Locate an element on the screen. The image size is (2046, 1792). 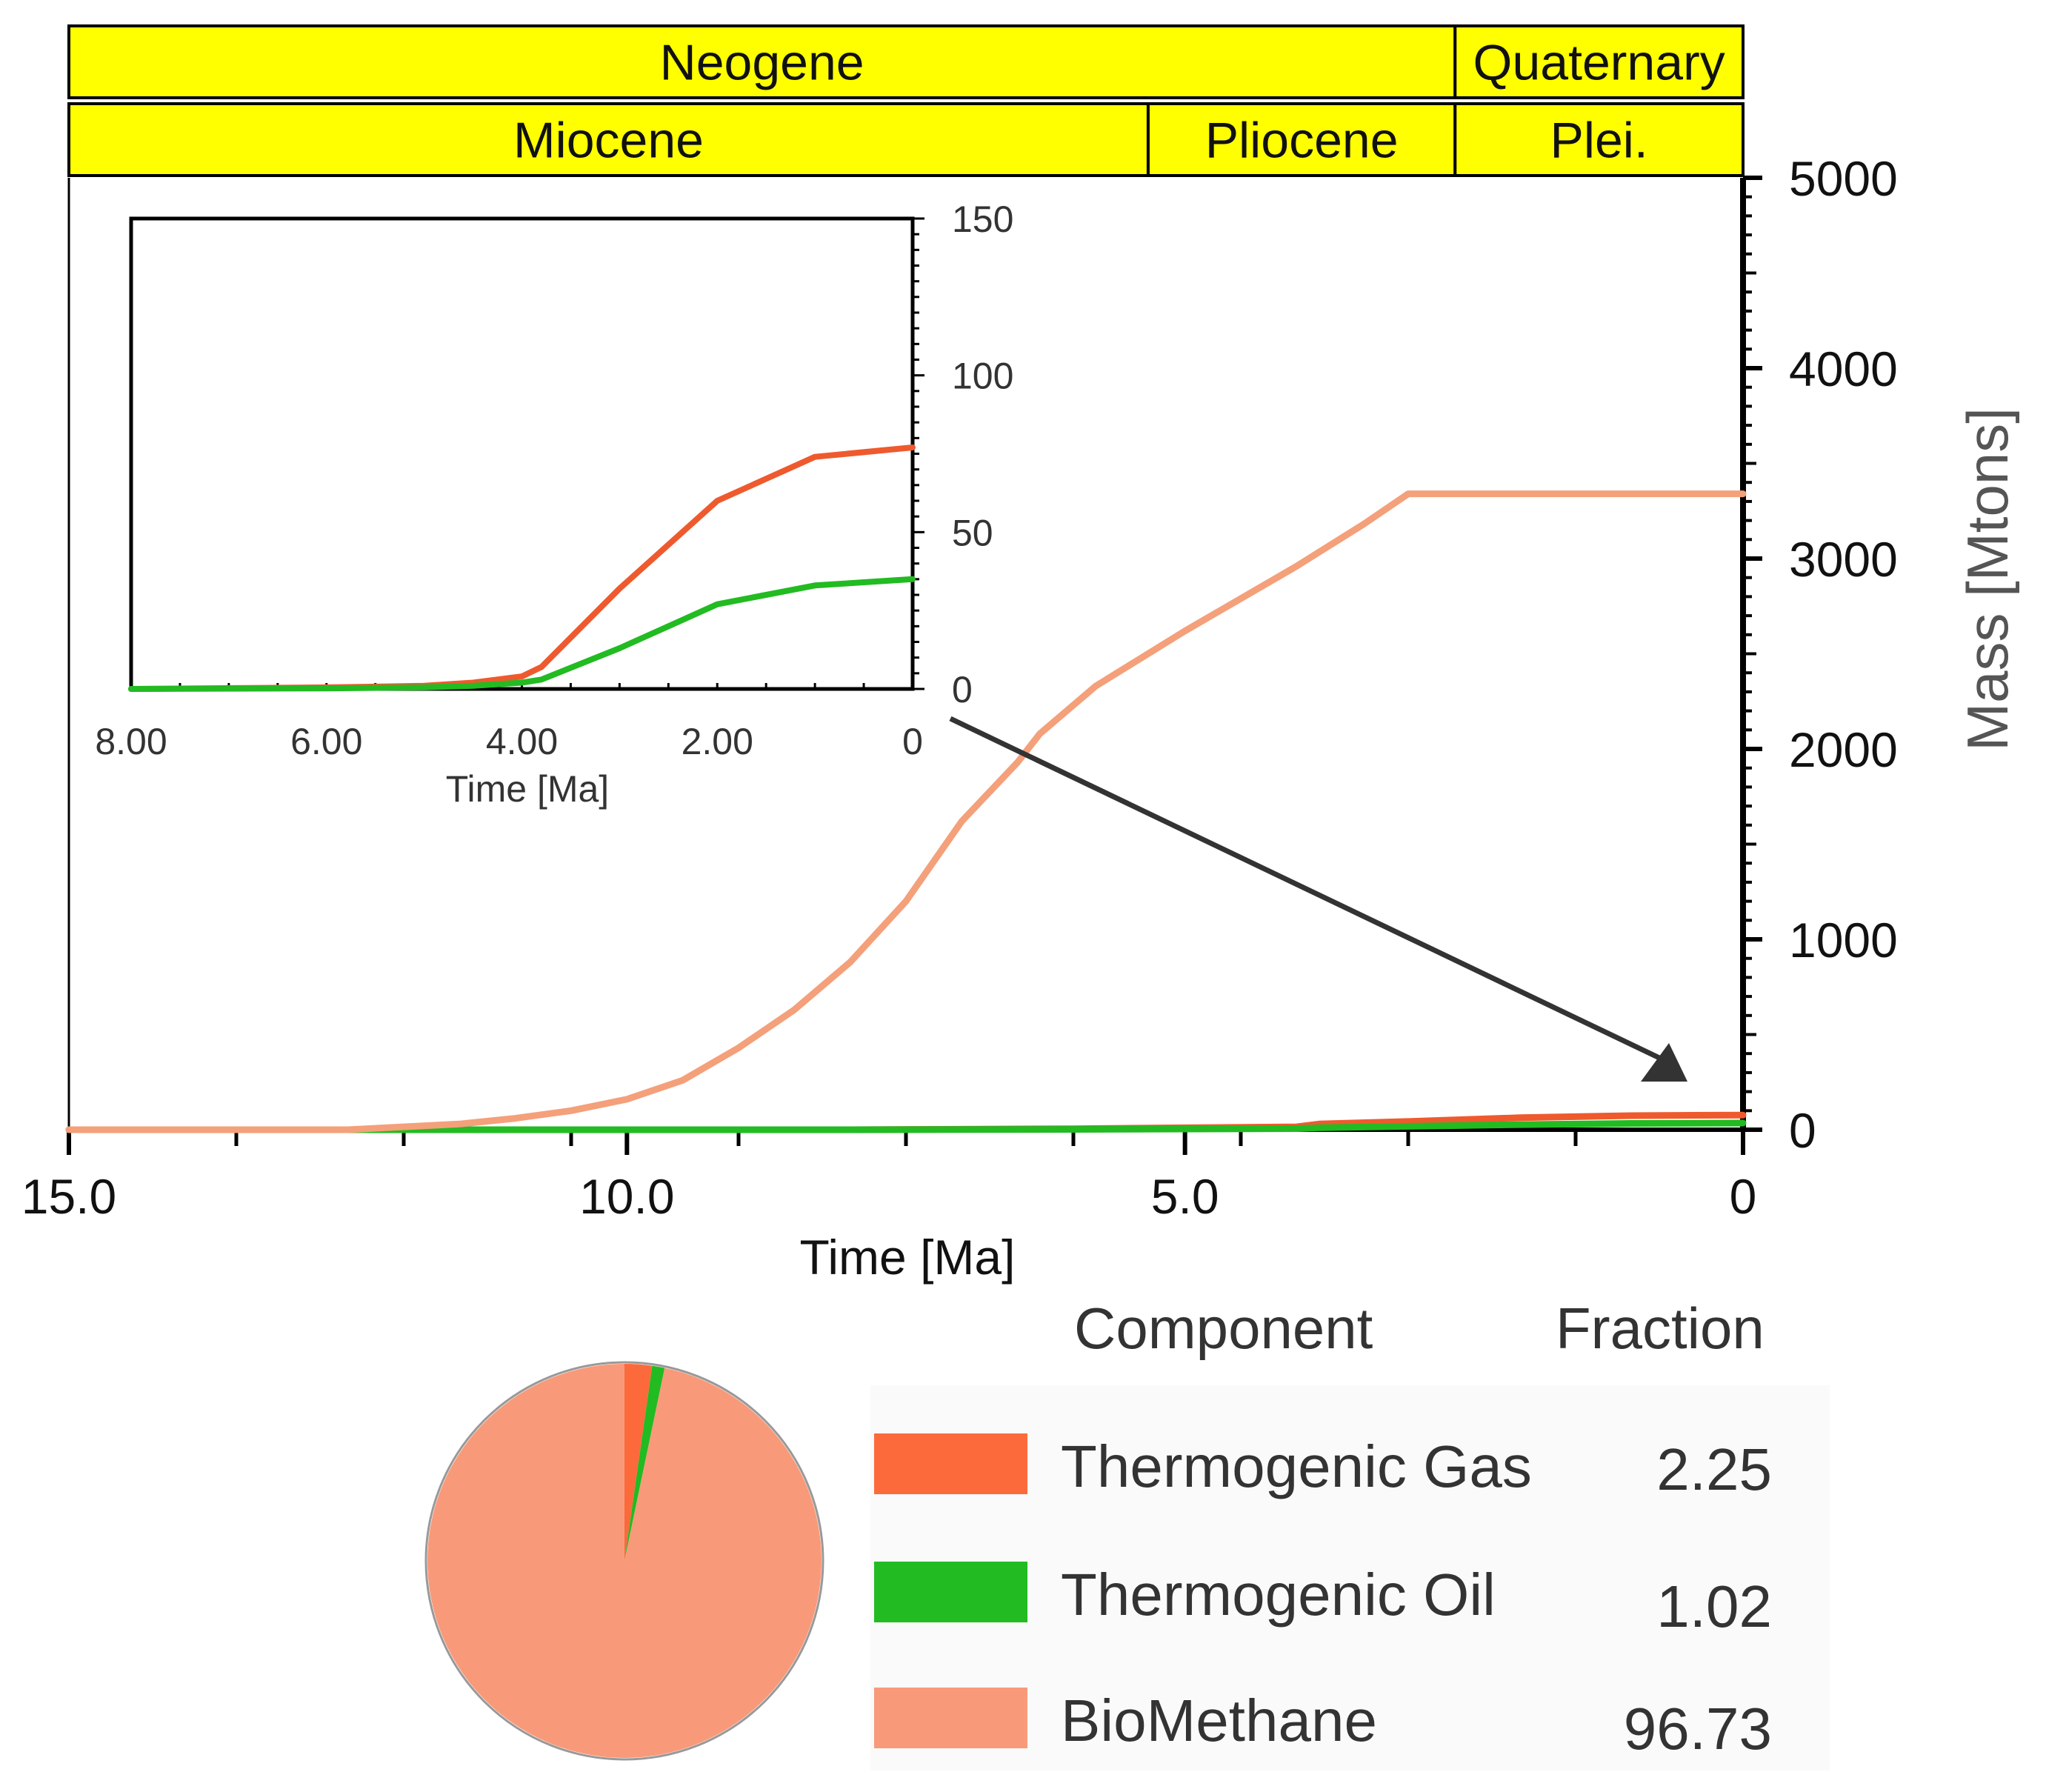
stratigraphy-epoch-band: Miocene Pliocene Plei. is located at coordinates (906, 139).